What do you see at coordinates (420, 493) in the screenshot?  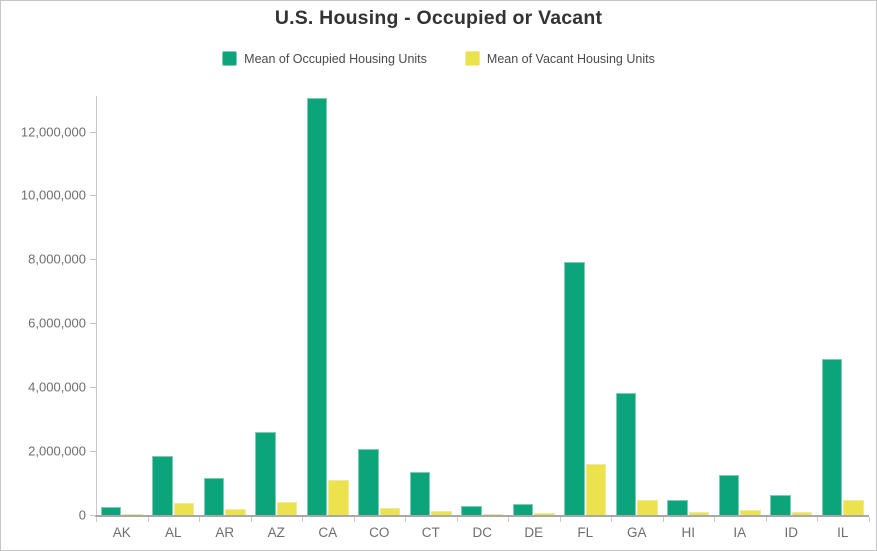 I see `bar-occupied-CT` at bounding box center [420, 493].